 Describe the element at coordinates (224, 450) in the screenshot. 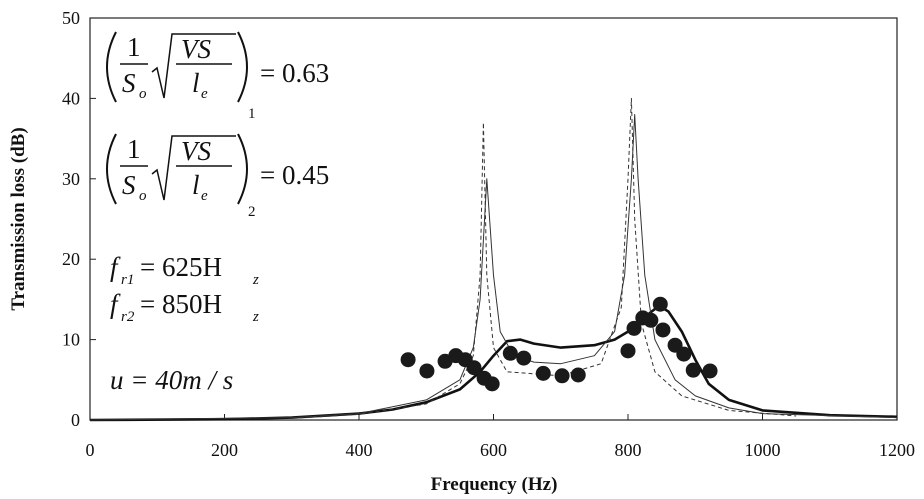

I see `x-tick-label: 200` at that location.